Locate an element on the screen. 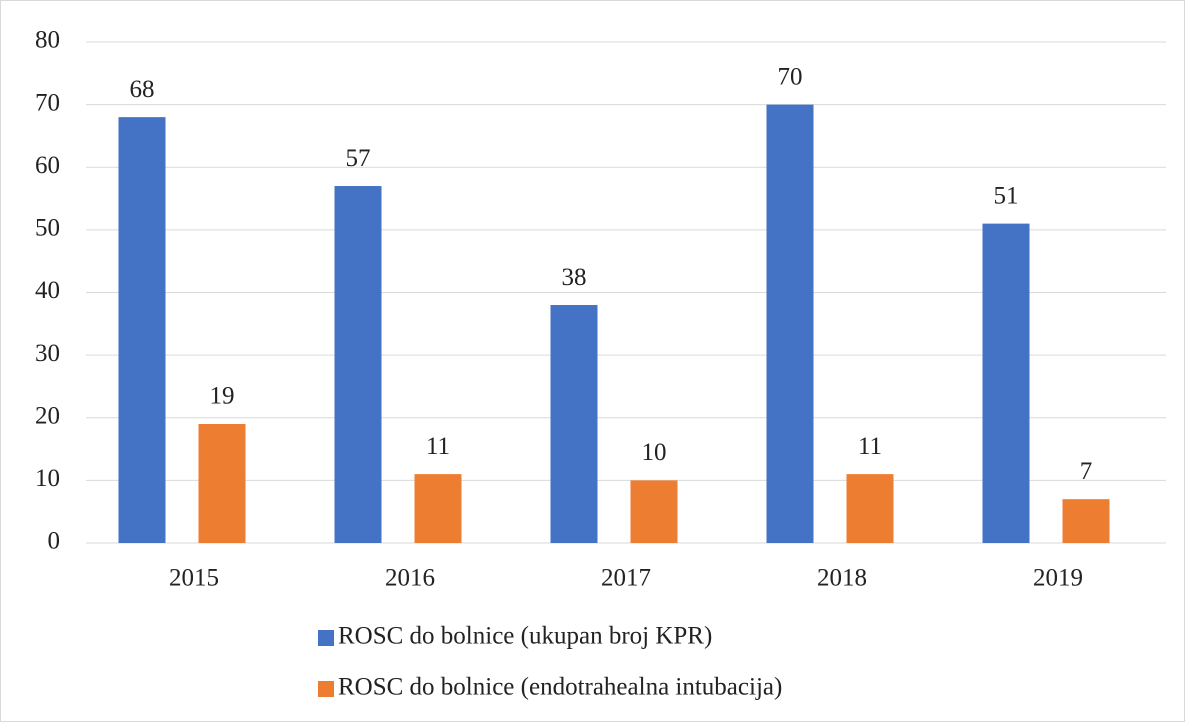 This screenshot has width=1185, height=722. data-label: 68 is located at coordinates (142, 89).